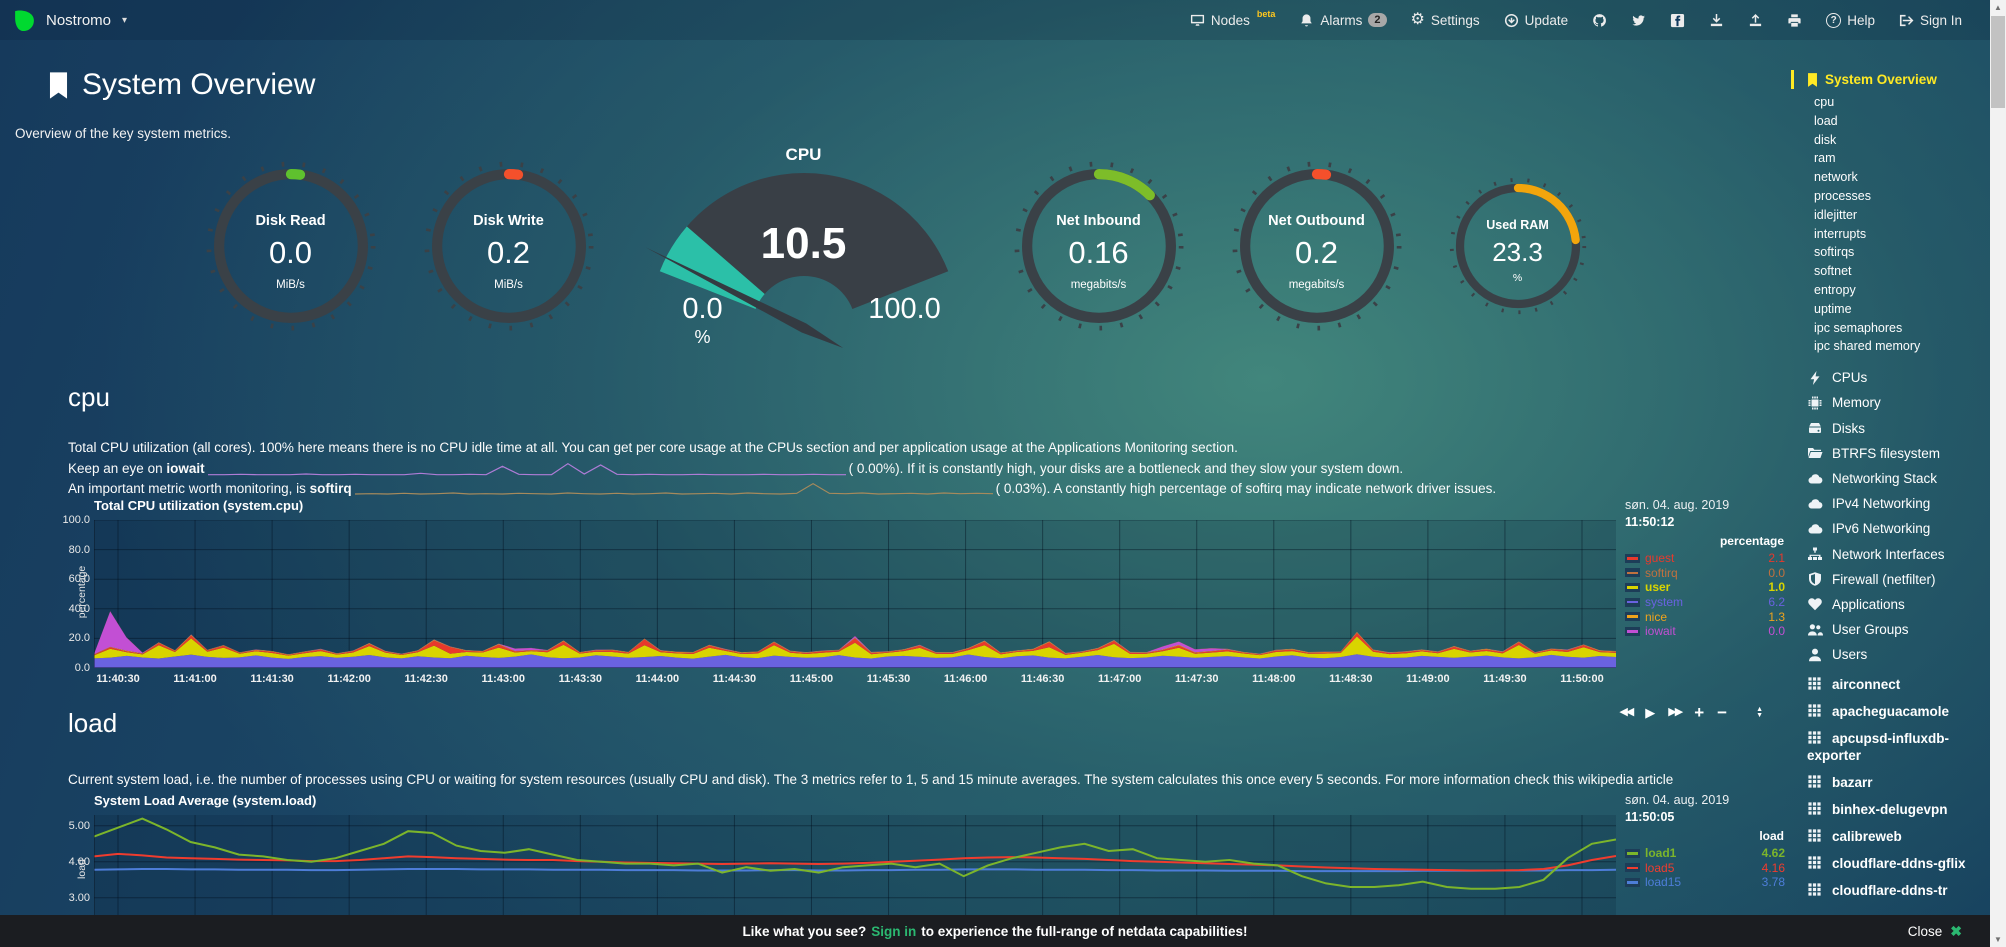 The height and width of the screenshot is (947, 2006). I want to click on sidebar-item-user-groups: User Groups, so click(1890, 629).